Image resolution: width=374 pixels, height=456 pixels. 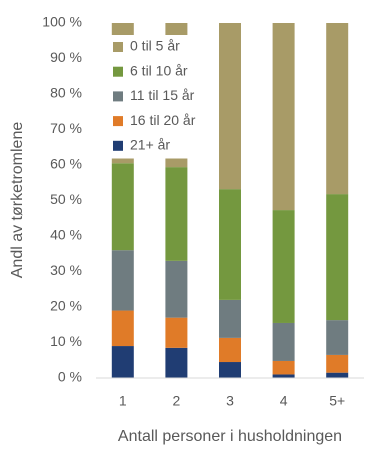 I want to click on y-tick-label: 60 %, so click(x=66, y=164).